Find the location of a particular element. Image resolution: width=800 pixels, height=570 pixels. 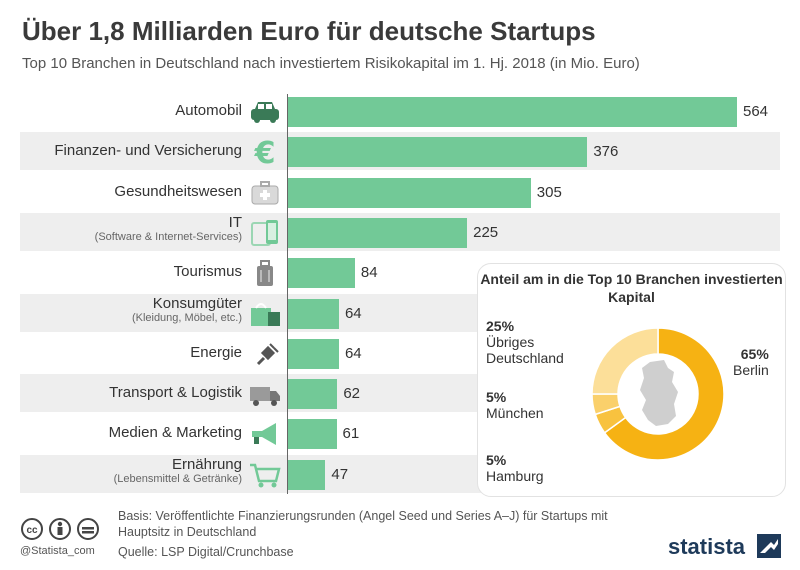

statista-handle: @Statista_com is located at coordinates (57, 551).